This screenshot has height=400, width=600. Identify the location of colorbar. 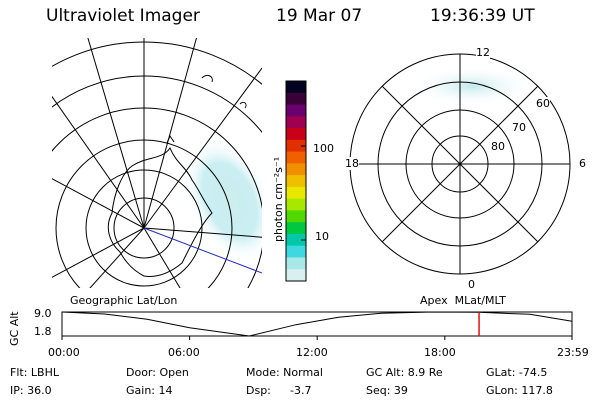
(296, 181).